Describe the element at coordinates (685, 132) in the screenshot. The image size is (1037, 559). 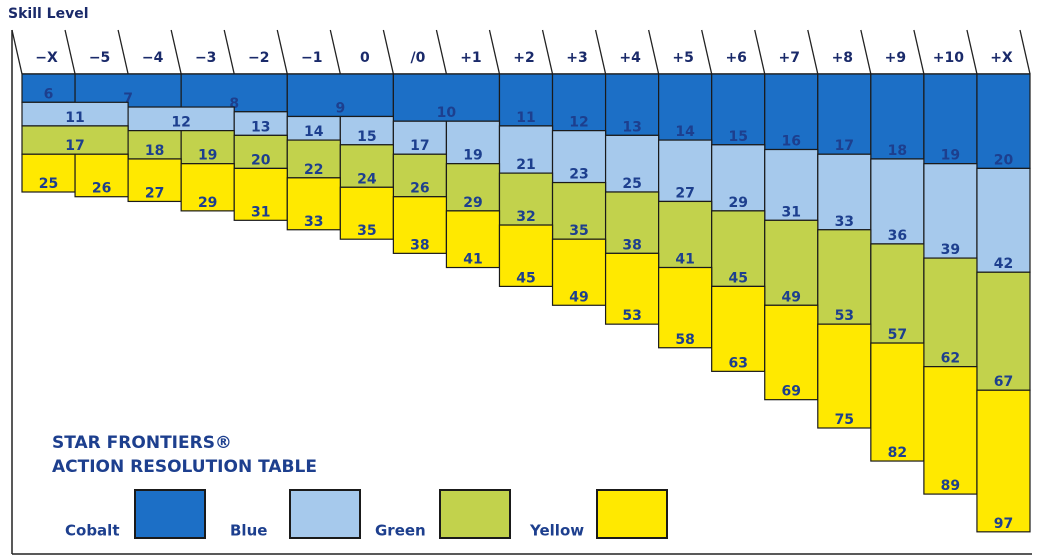
I see `cell-value: 14` at that location.